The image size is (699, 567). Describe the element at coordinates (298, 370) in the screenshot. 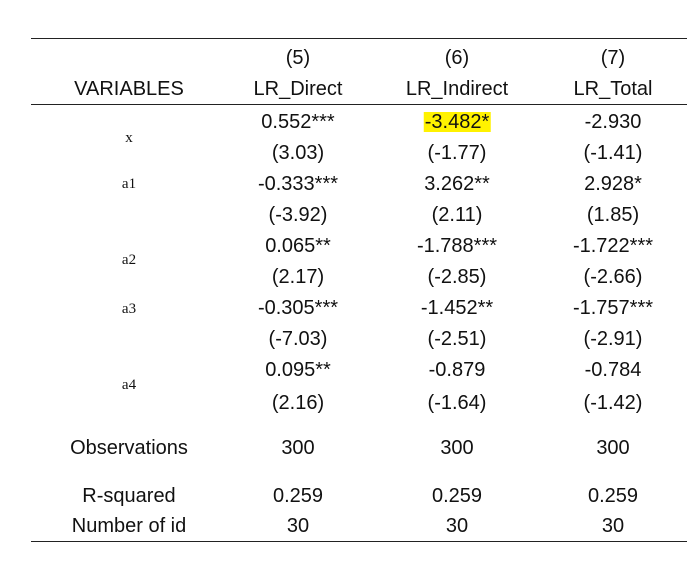

I see `row-a4-coef-5: 0.095**` at that location.